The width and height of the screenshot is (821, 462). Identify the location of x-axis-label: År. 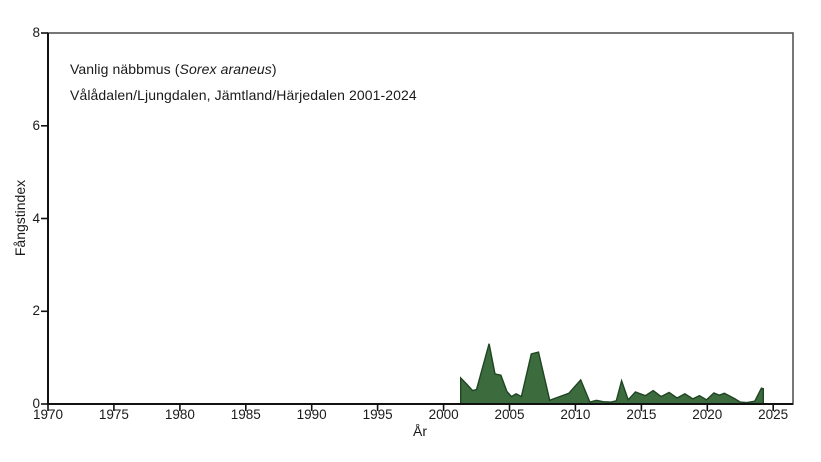
(420, 431).